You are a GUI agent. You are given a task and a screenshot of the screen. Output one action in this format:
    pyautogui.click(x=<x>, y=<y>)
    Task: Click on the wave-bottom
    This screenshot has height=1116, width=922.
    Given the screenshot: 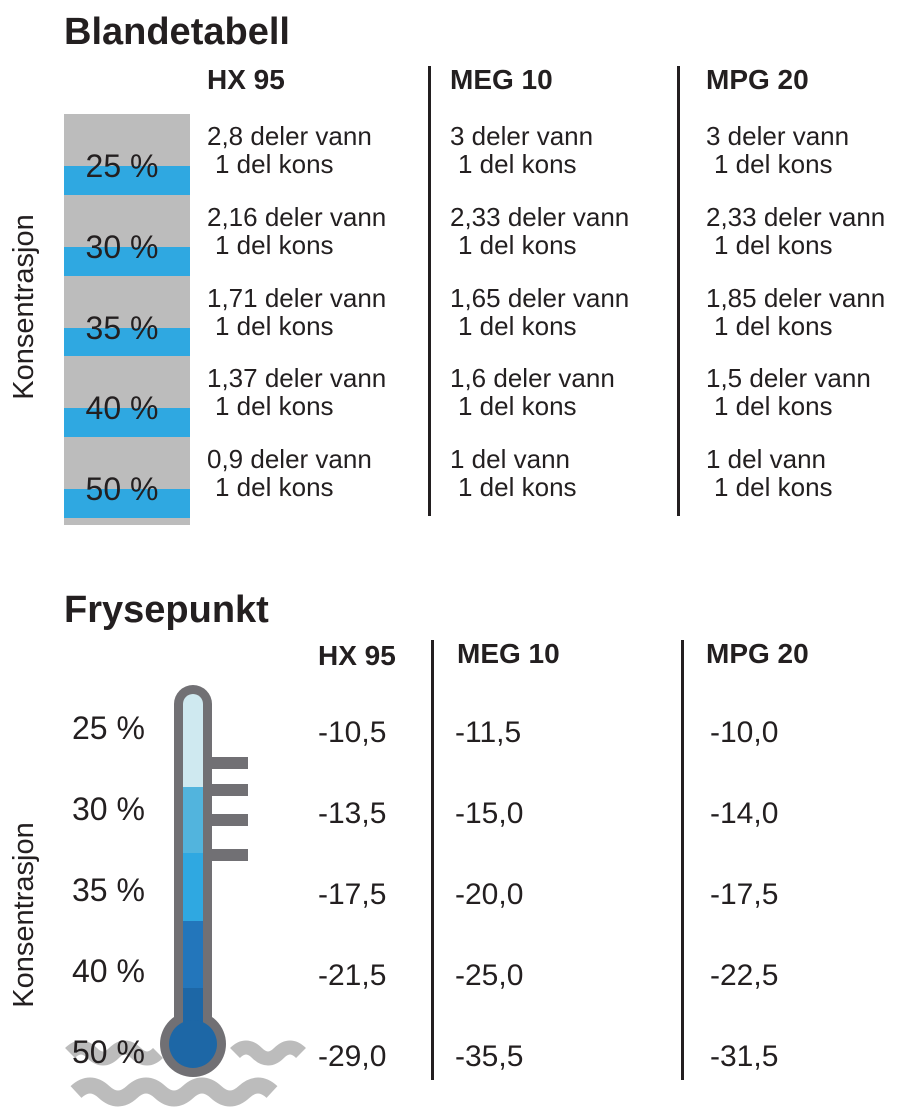 What is the action you would take?
    pyautogui.click(x=174, y=1092)
    